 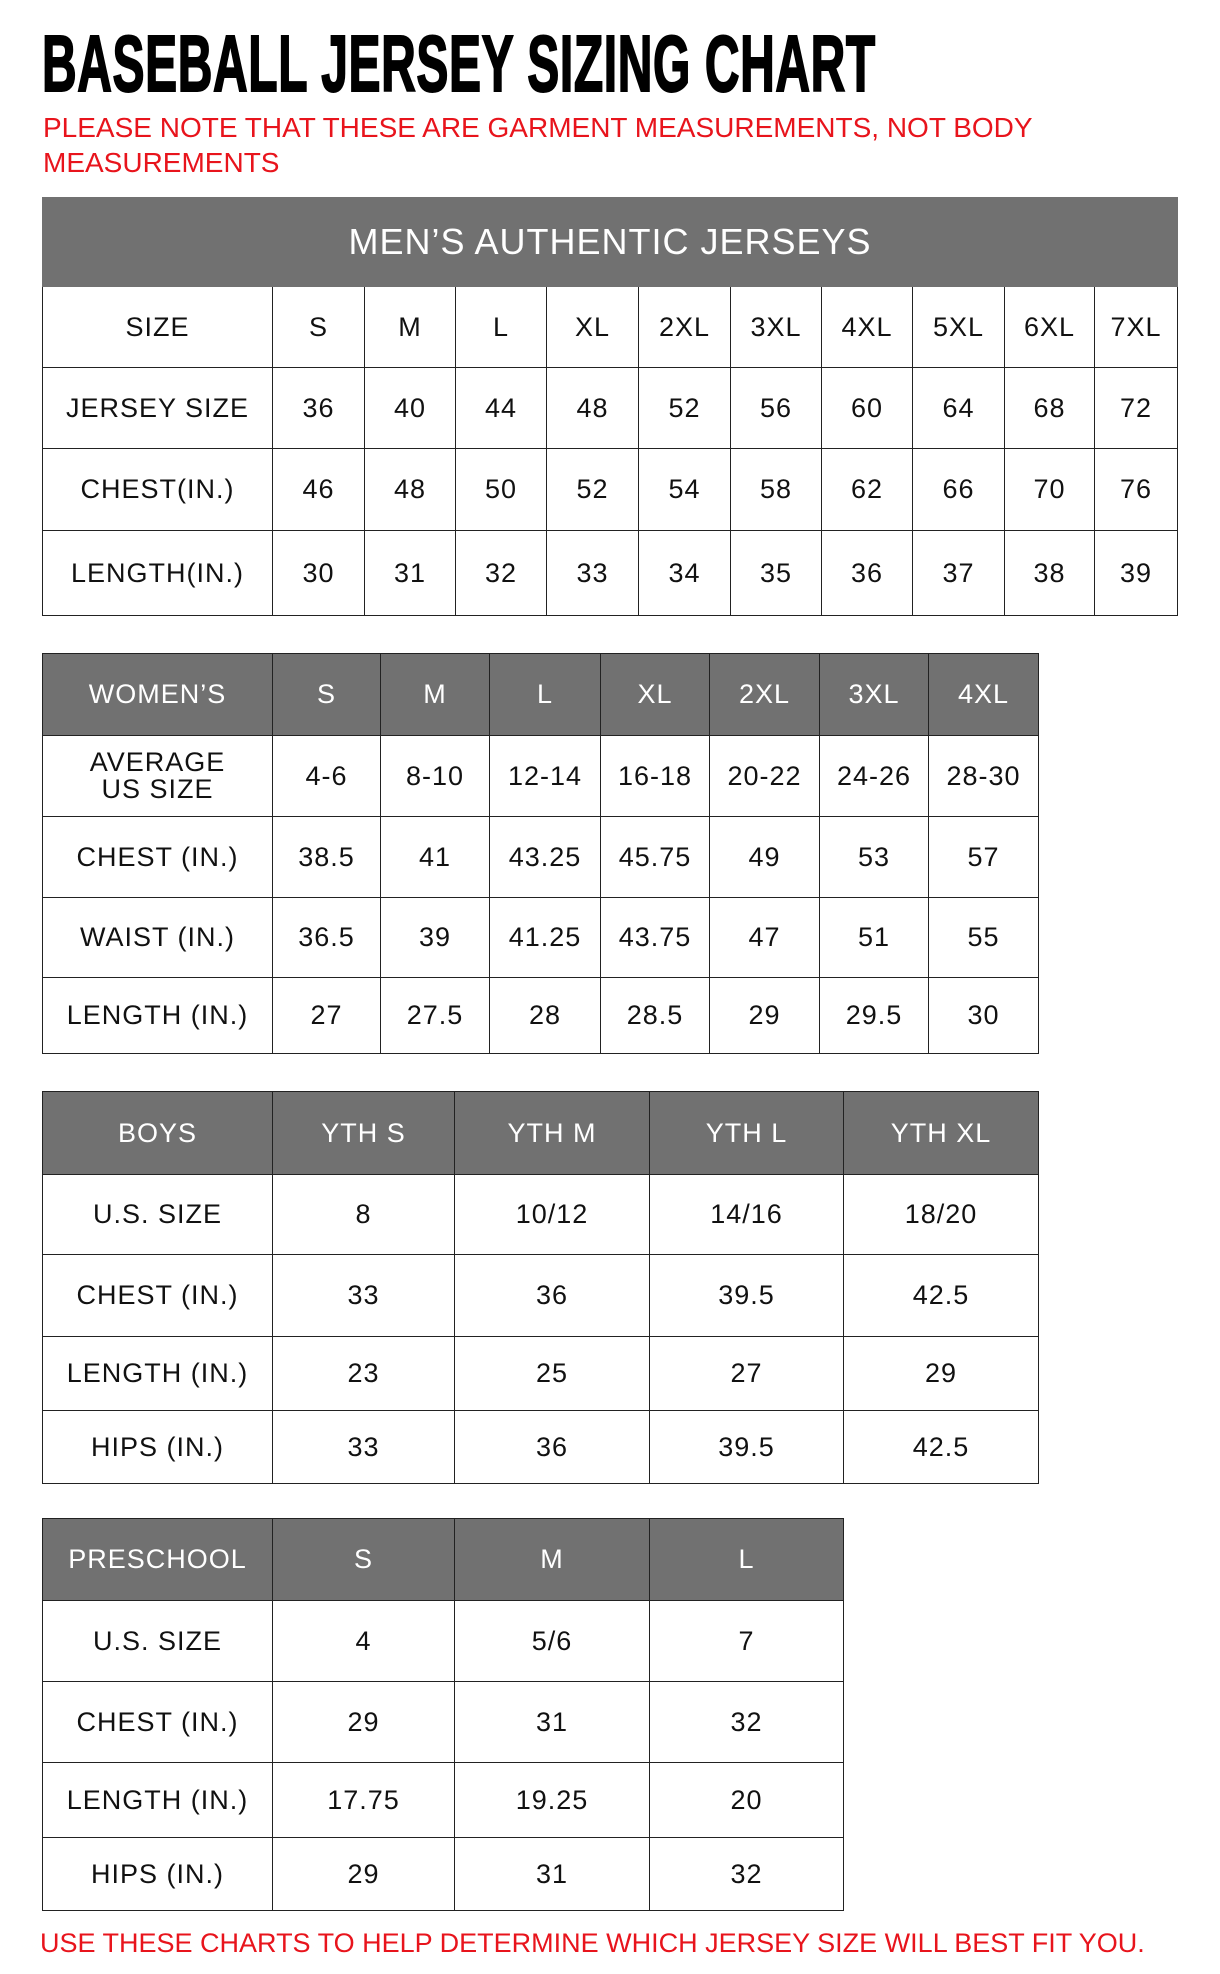 I want to click on page-title: BASEBALL JERSEY SIZING CHART, so click(x=458, y=63).